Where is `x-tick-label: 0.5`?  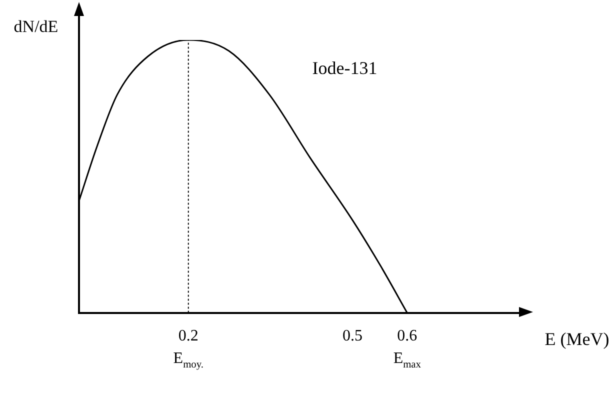 x-tick-label: 0.5 is located at coordinates (352, 336).